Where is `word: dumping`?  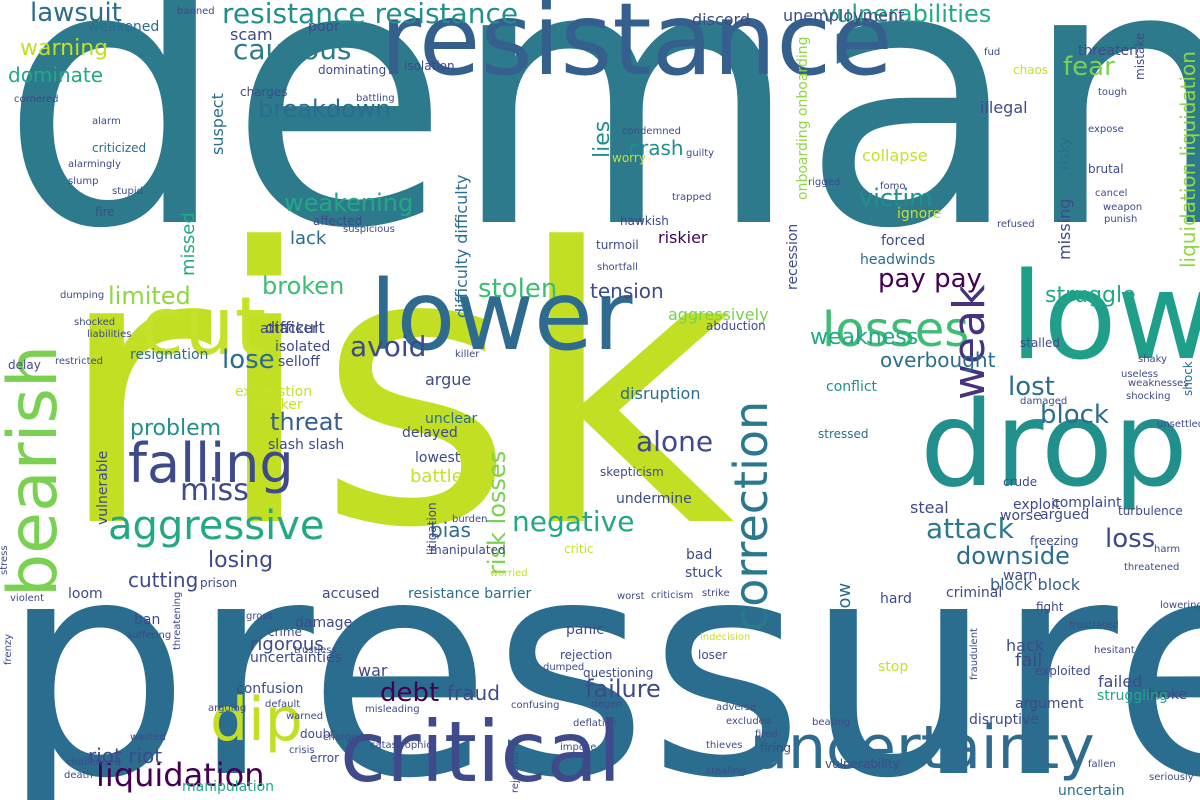 word: dumping is located at coordinates (82, 295).